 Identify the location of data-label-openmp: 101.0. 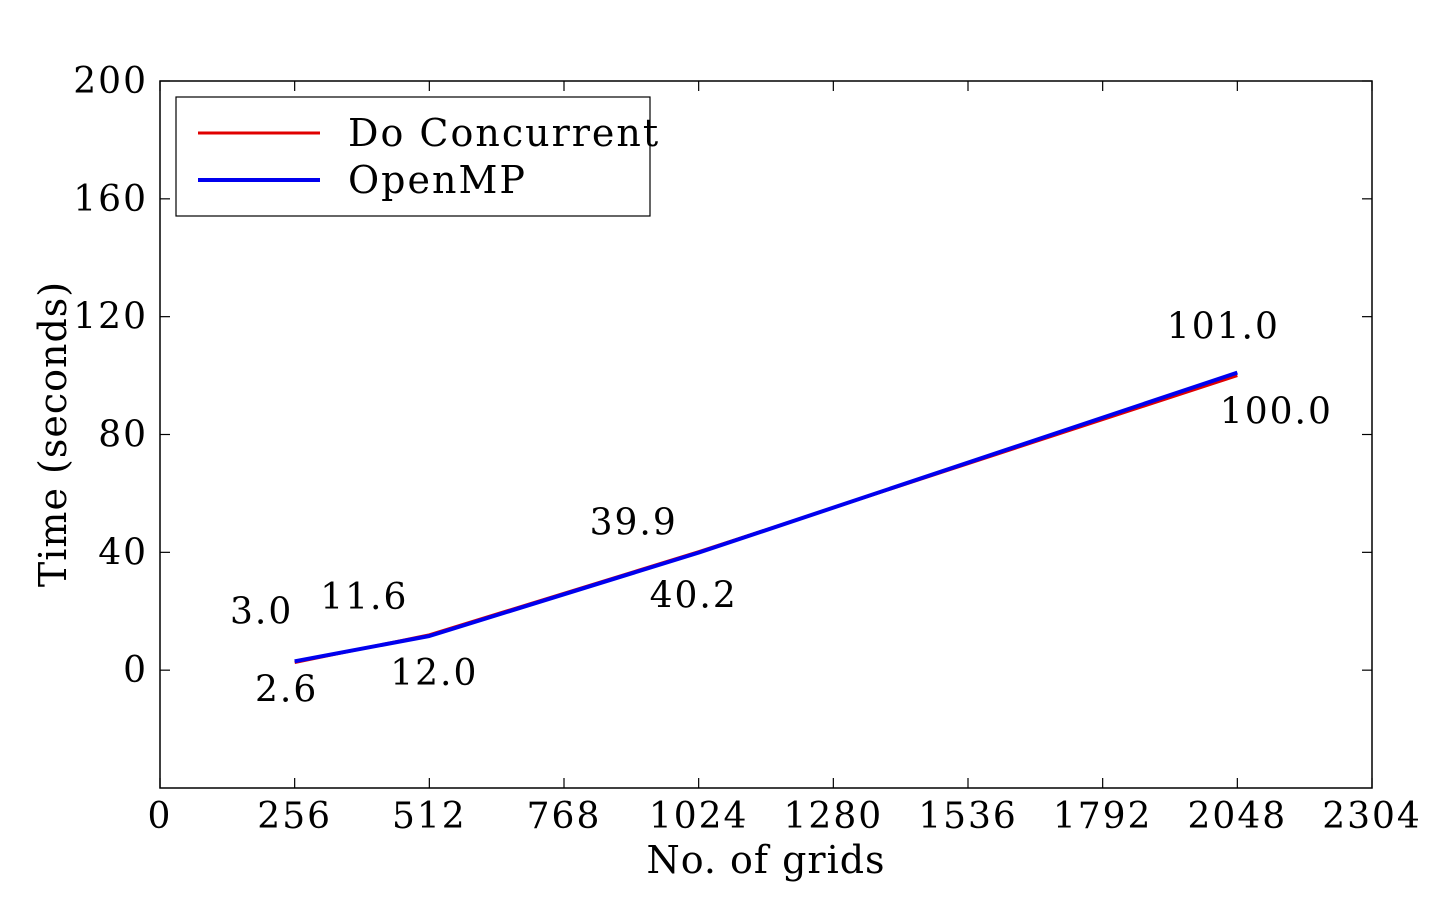
(1223, 327).